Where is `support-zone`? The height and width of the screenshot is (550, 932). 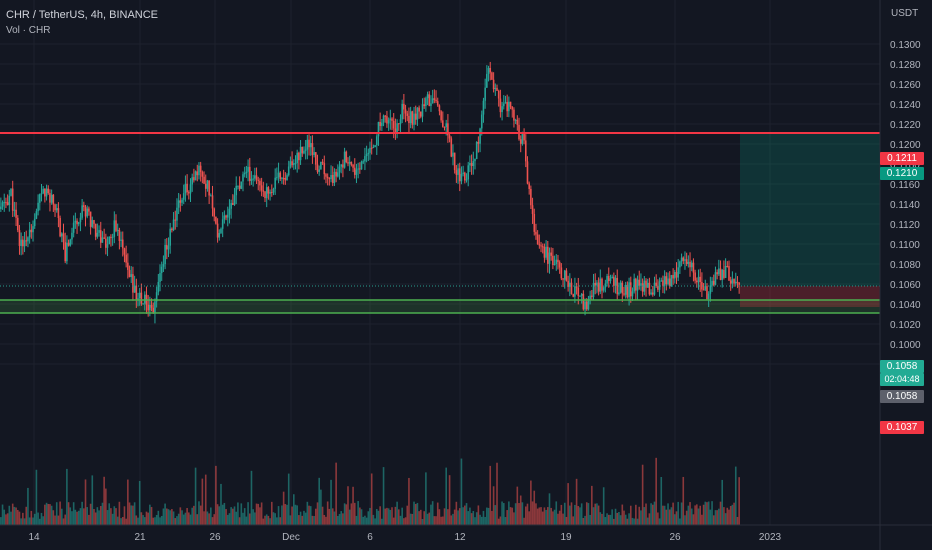 support-zone is located at coordinates (440, 306).